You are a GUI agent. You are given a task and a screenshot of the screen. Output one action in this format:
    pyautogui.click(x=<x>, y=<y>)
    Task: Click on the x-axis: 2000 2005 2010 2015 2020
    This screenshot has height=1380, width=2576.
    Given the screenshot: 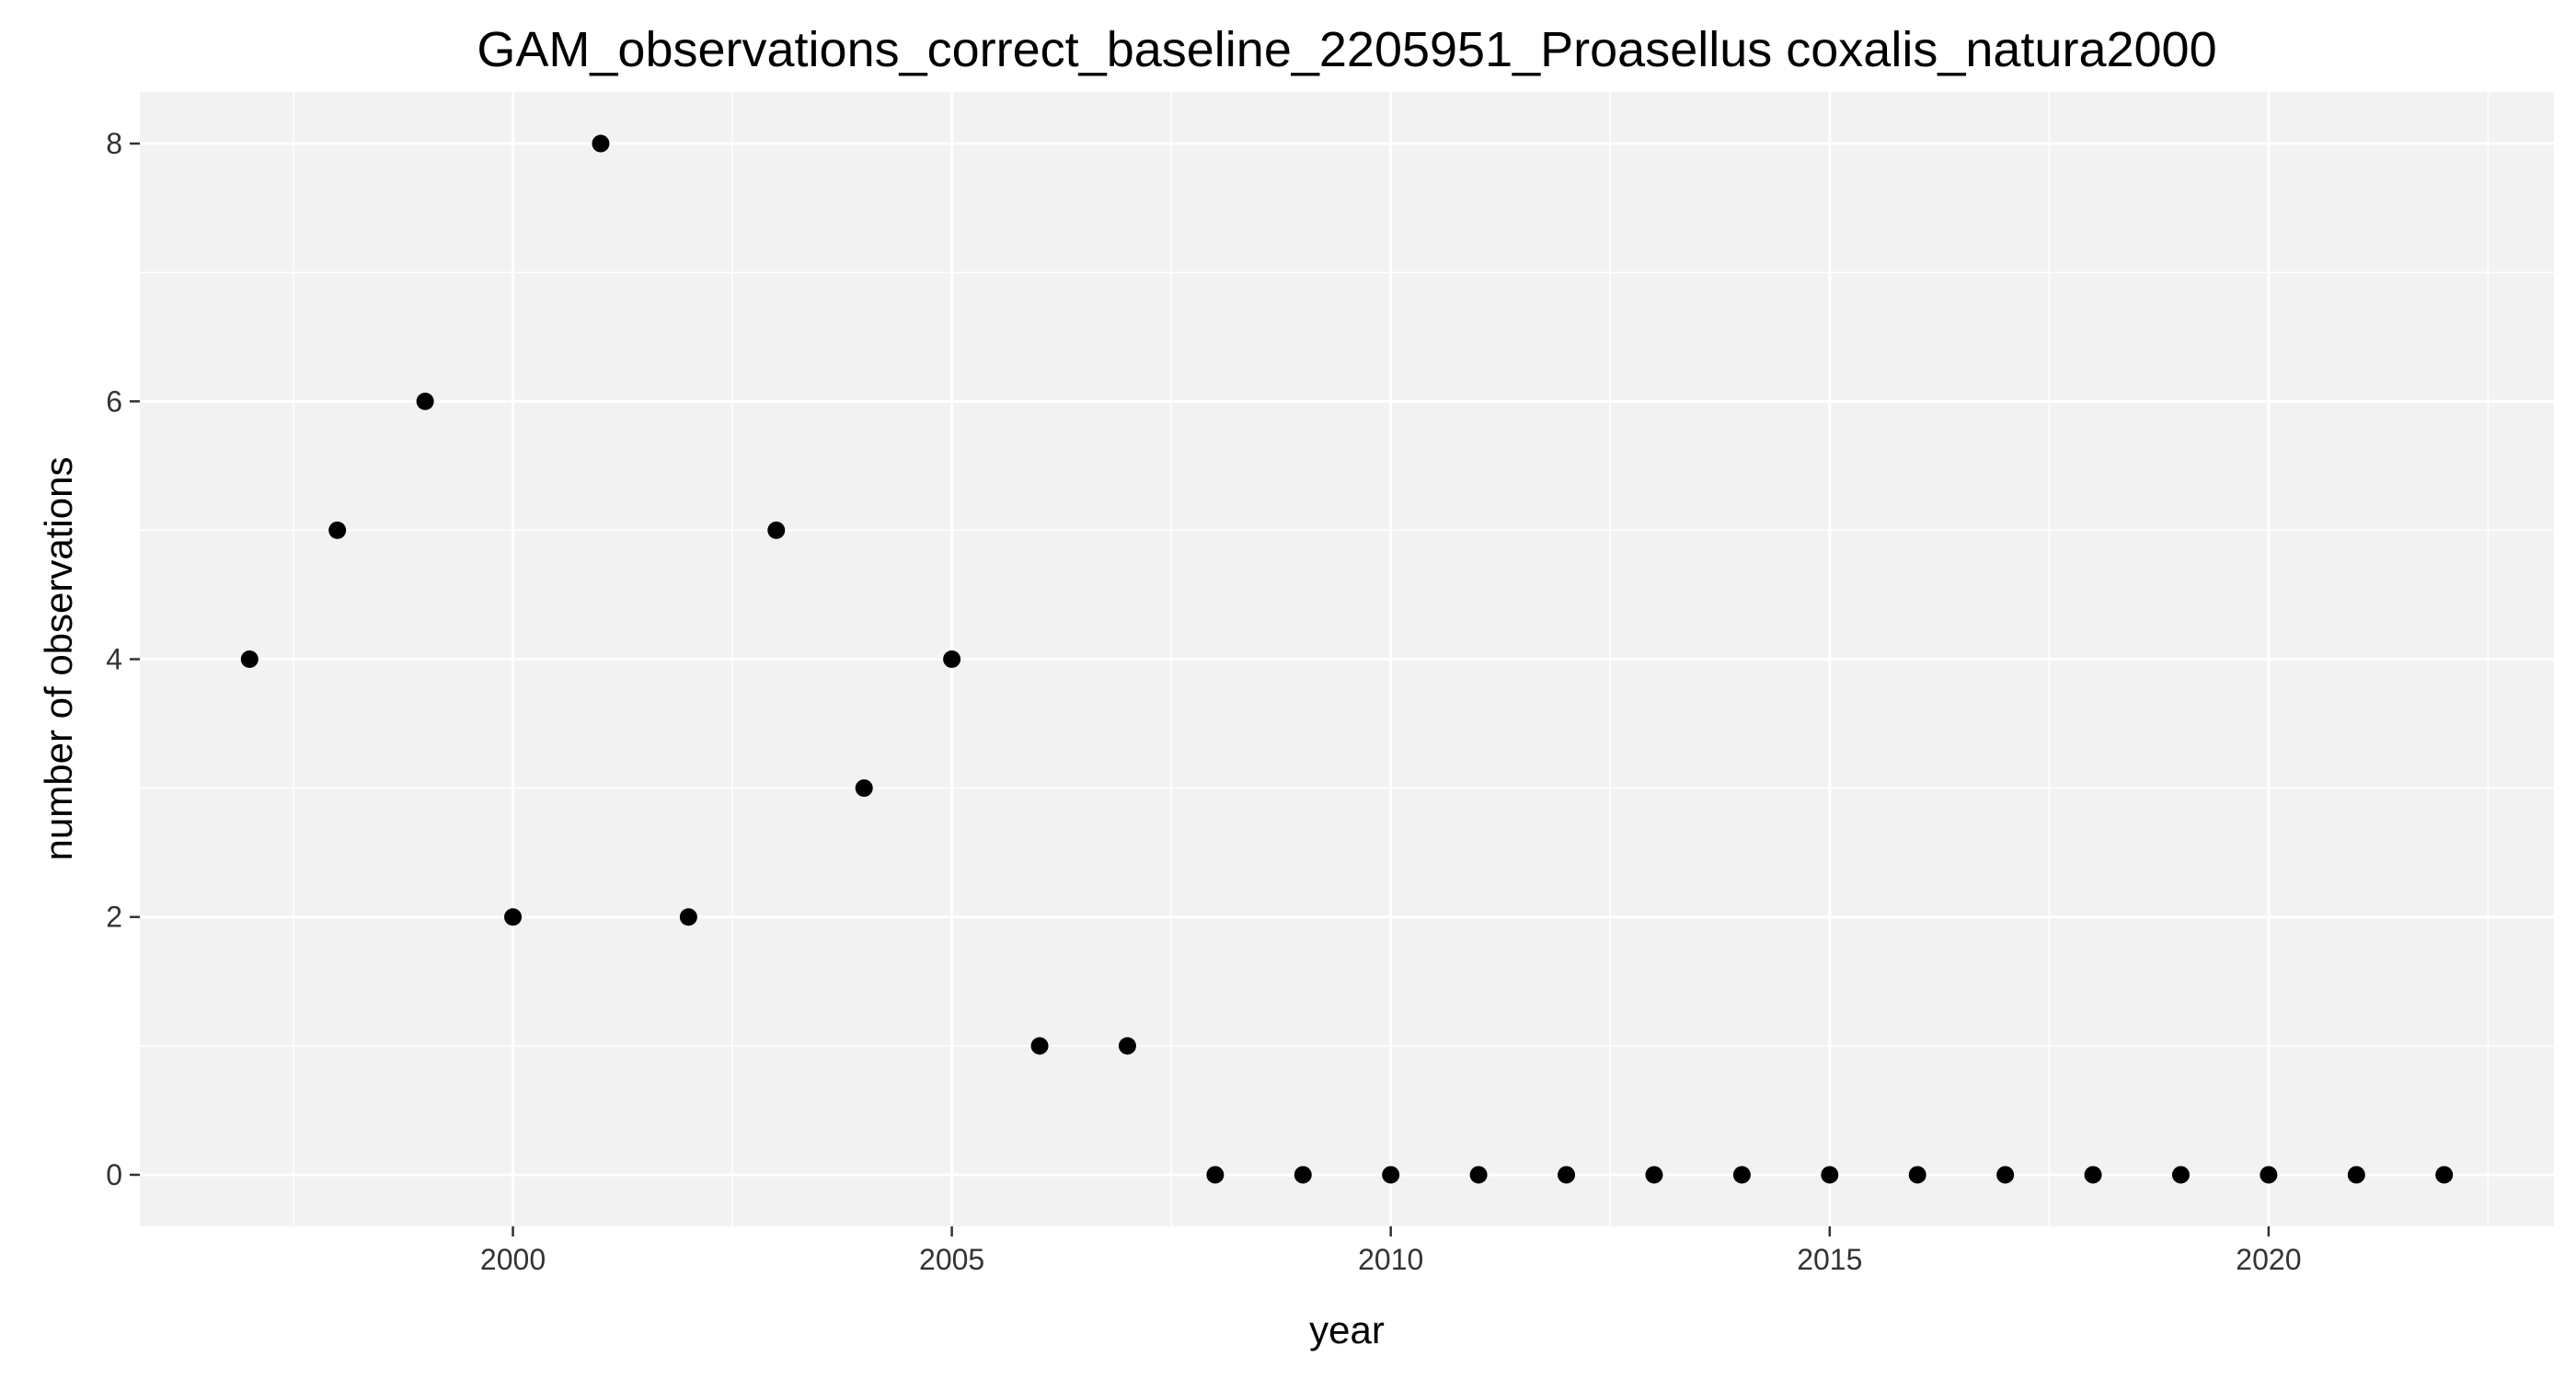 What is the action you would take?
    pyautogui.click(x=1390, y=1251)
    